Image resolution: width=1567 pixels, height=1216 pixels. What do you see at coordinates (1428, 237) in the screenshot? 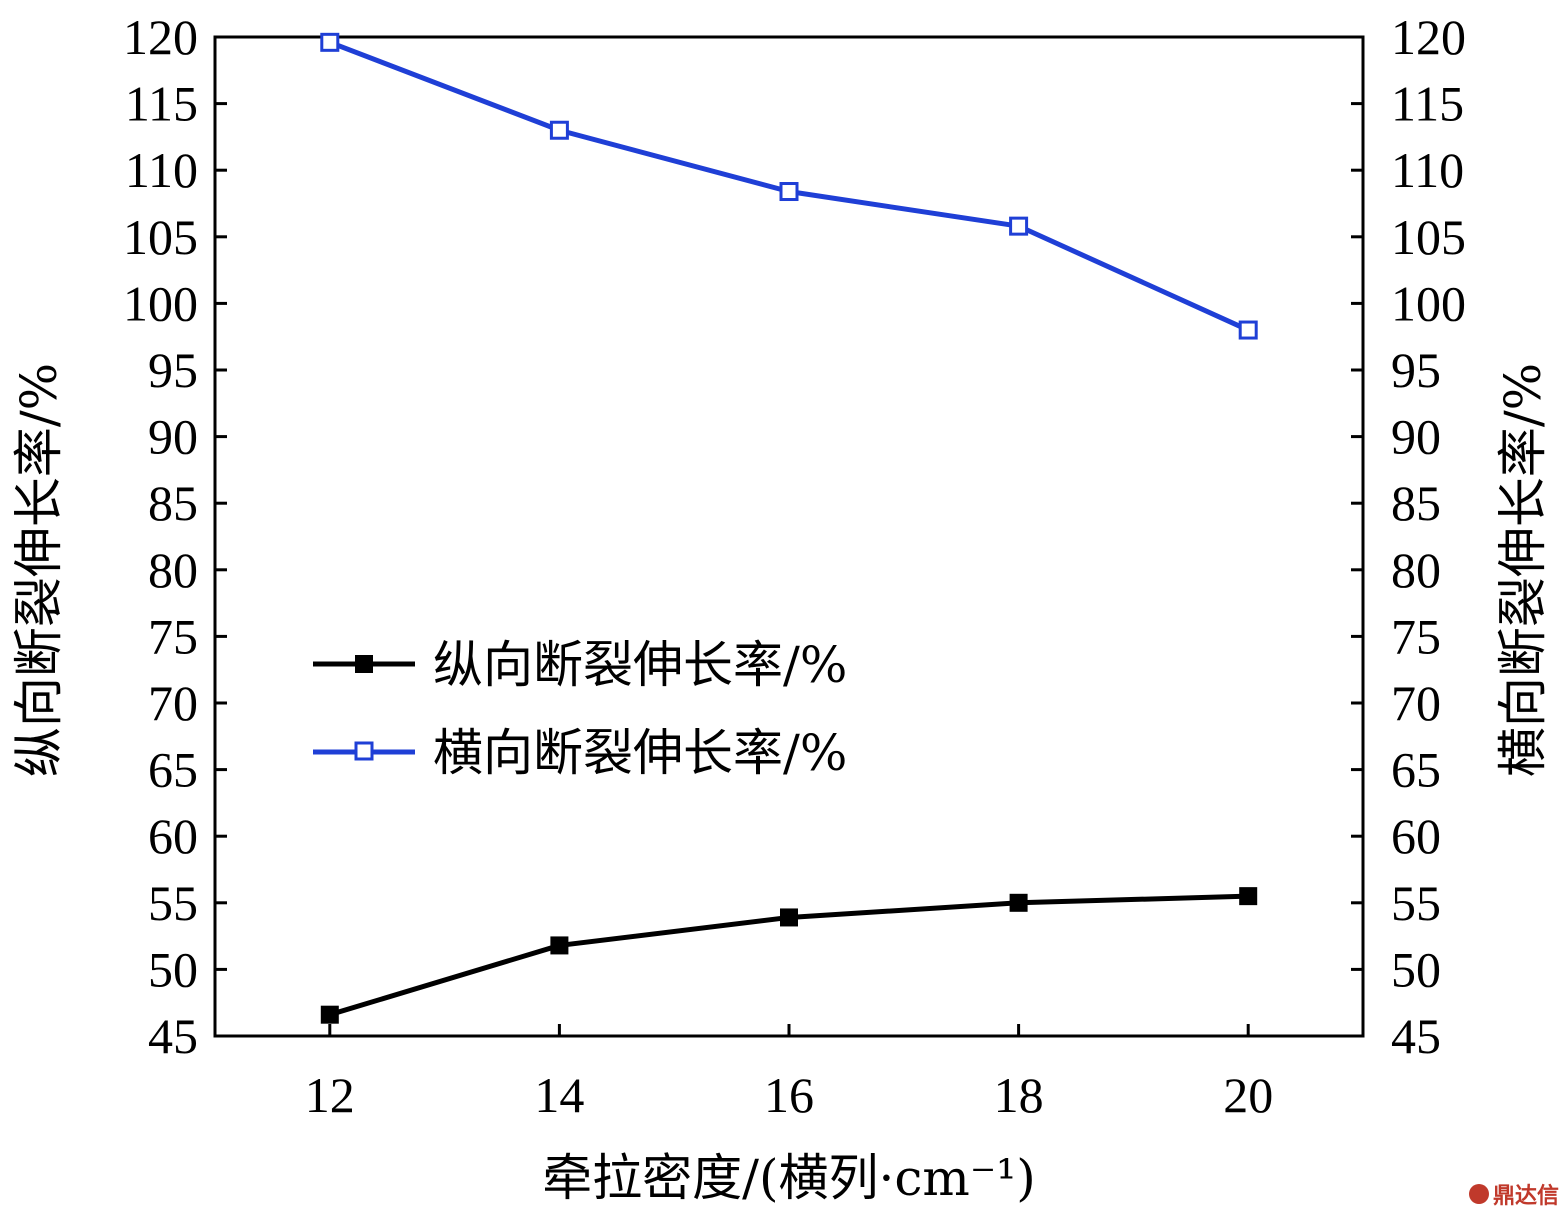
I see `y-tick-label-right: 105` at bounding box center [1428, 237].